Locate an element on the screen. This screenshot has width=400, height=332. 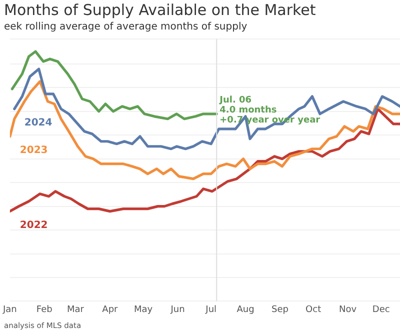
x-tick-label: Oct is located at coordinates (314, 309).